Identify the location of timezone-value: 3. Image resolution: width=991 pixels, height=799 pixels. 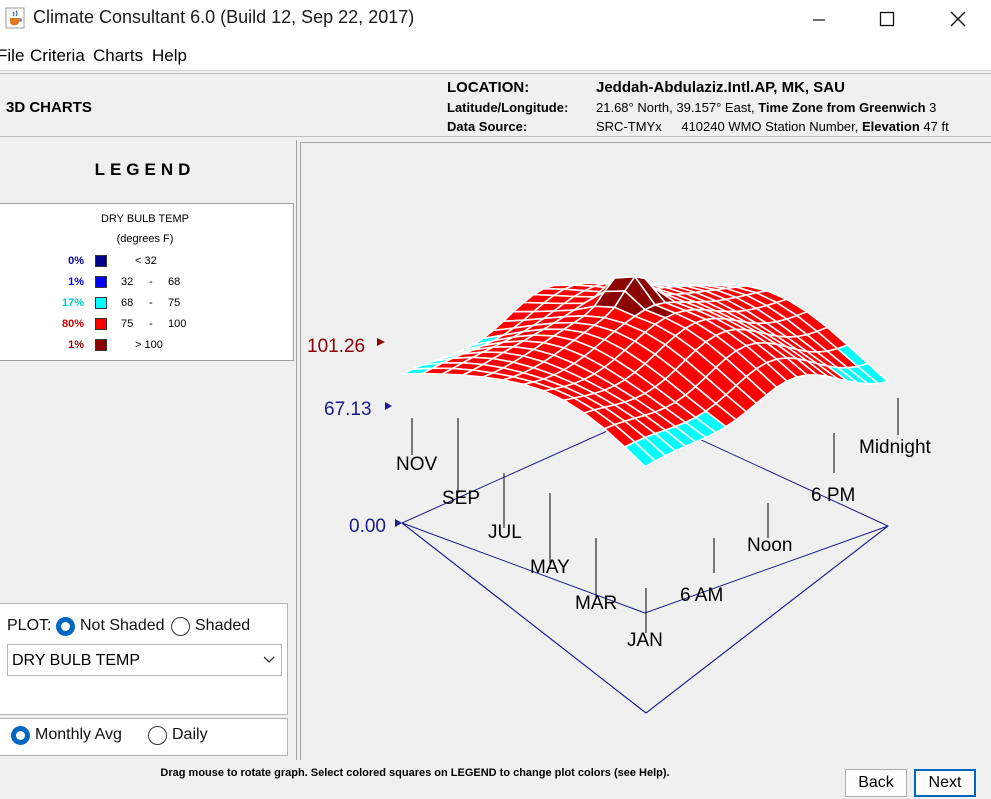
(933, 107).